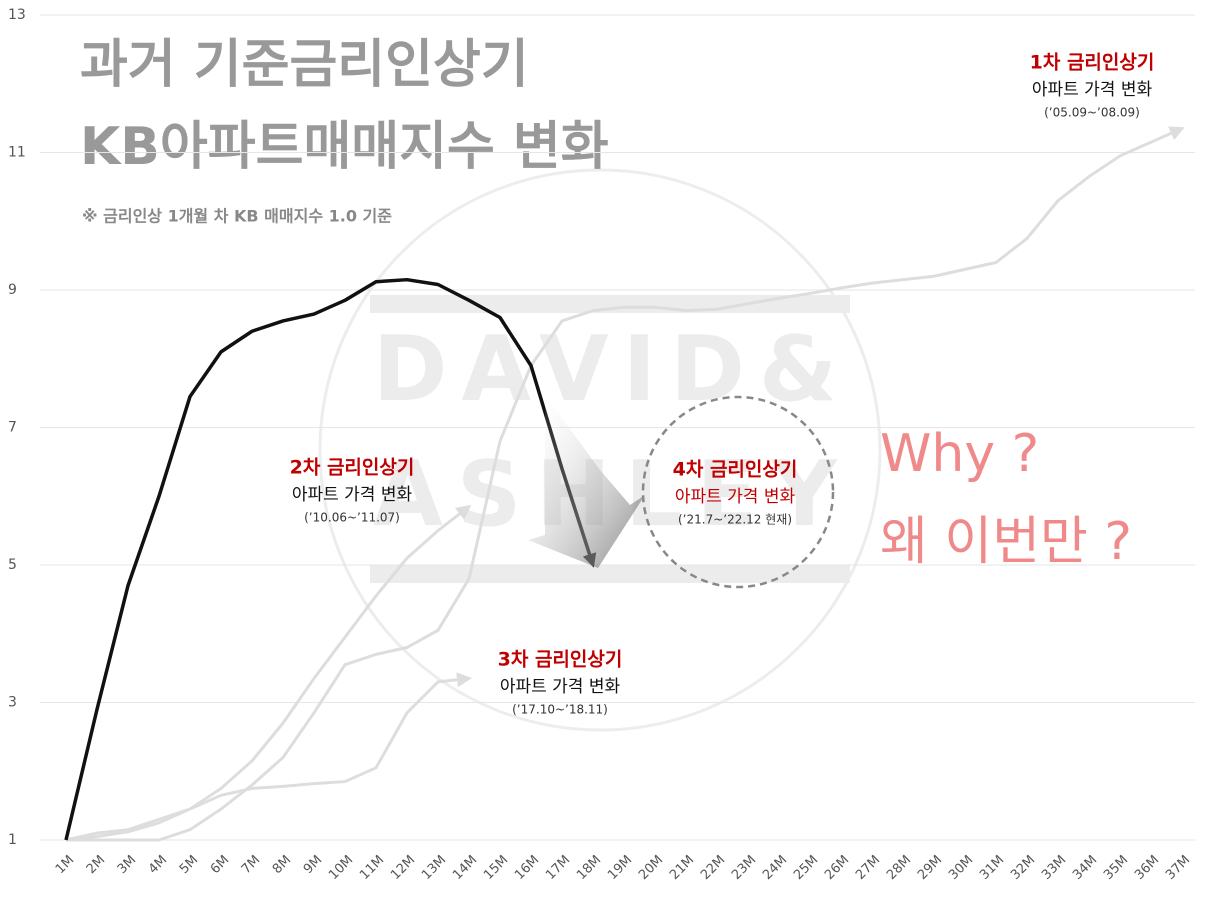  Describe the element at coordinates (158, 865) in the screenshot. I see `x-tick-label: 4M` at that location.